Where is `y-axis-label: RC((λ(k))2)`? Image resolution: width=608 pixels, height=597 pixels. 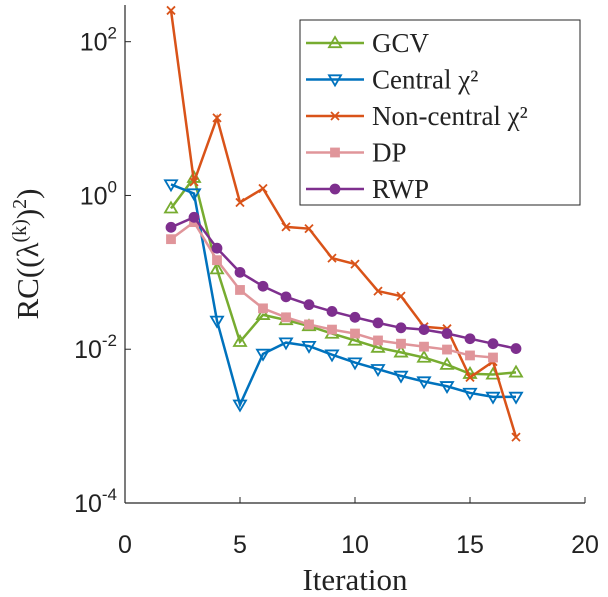
y-axis-label: RC((λ(k))2) is located at coordinates (27, 253).